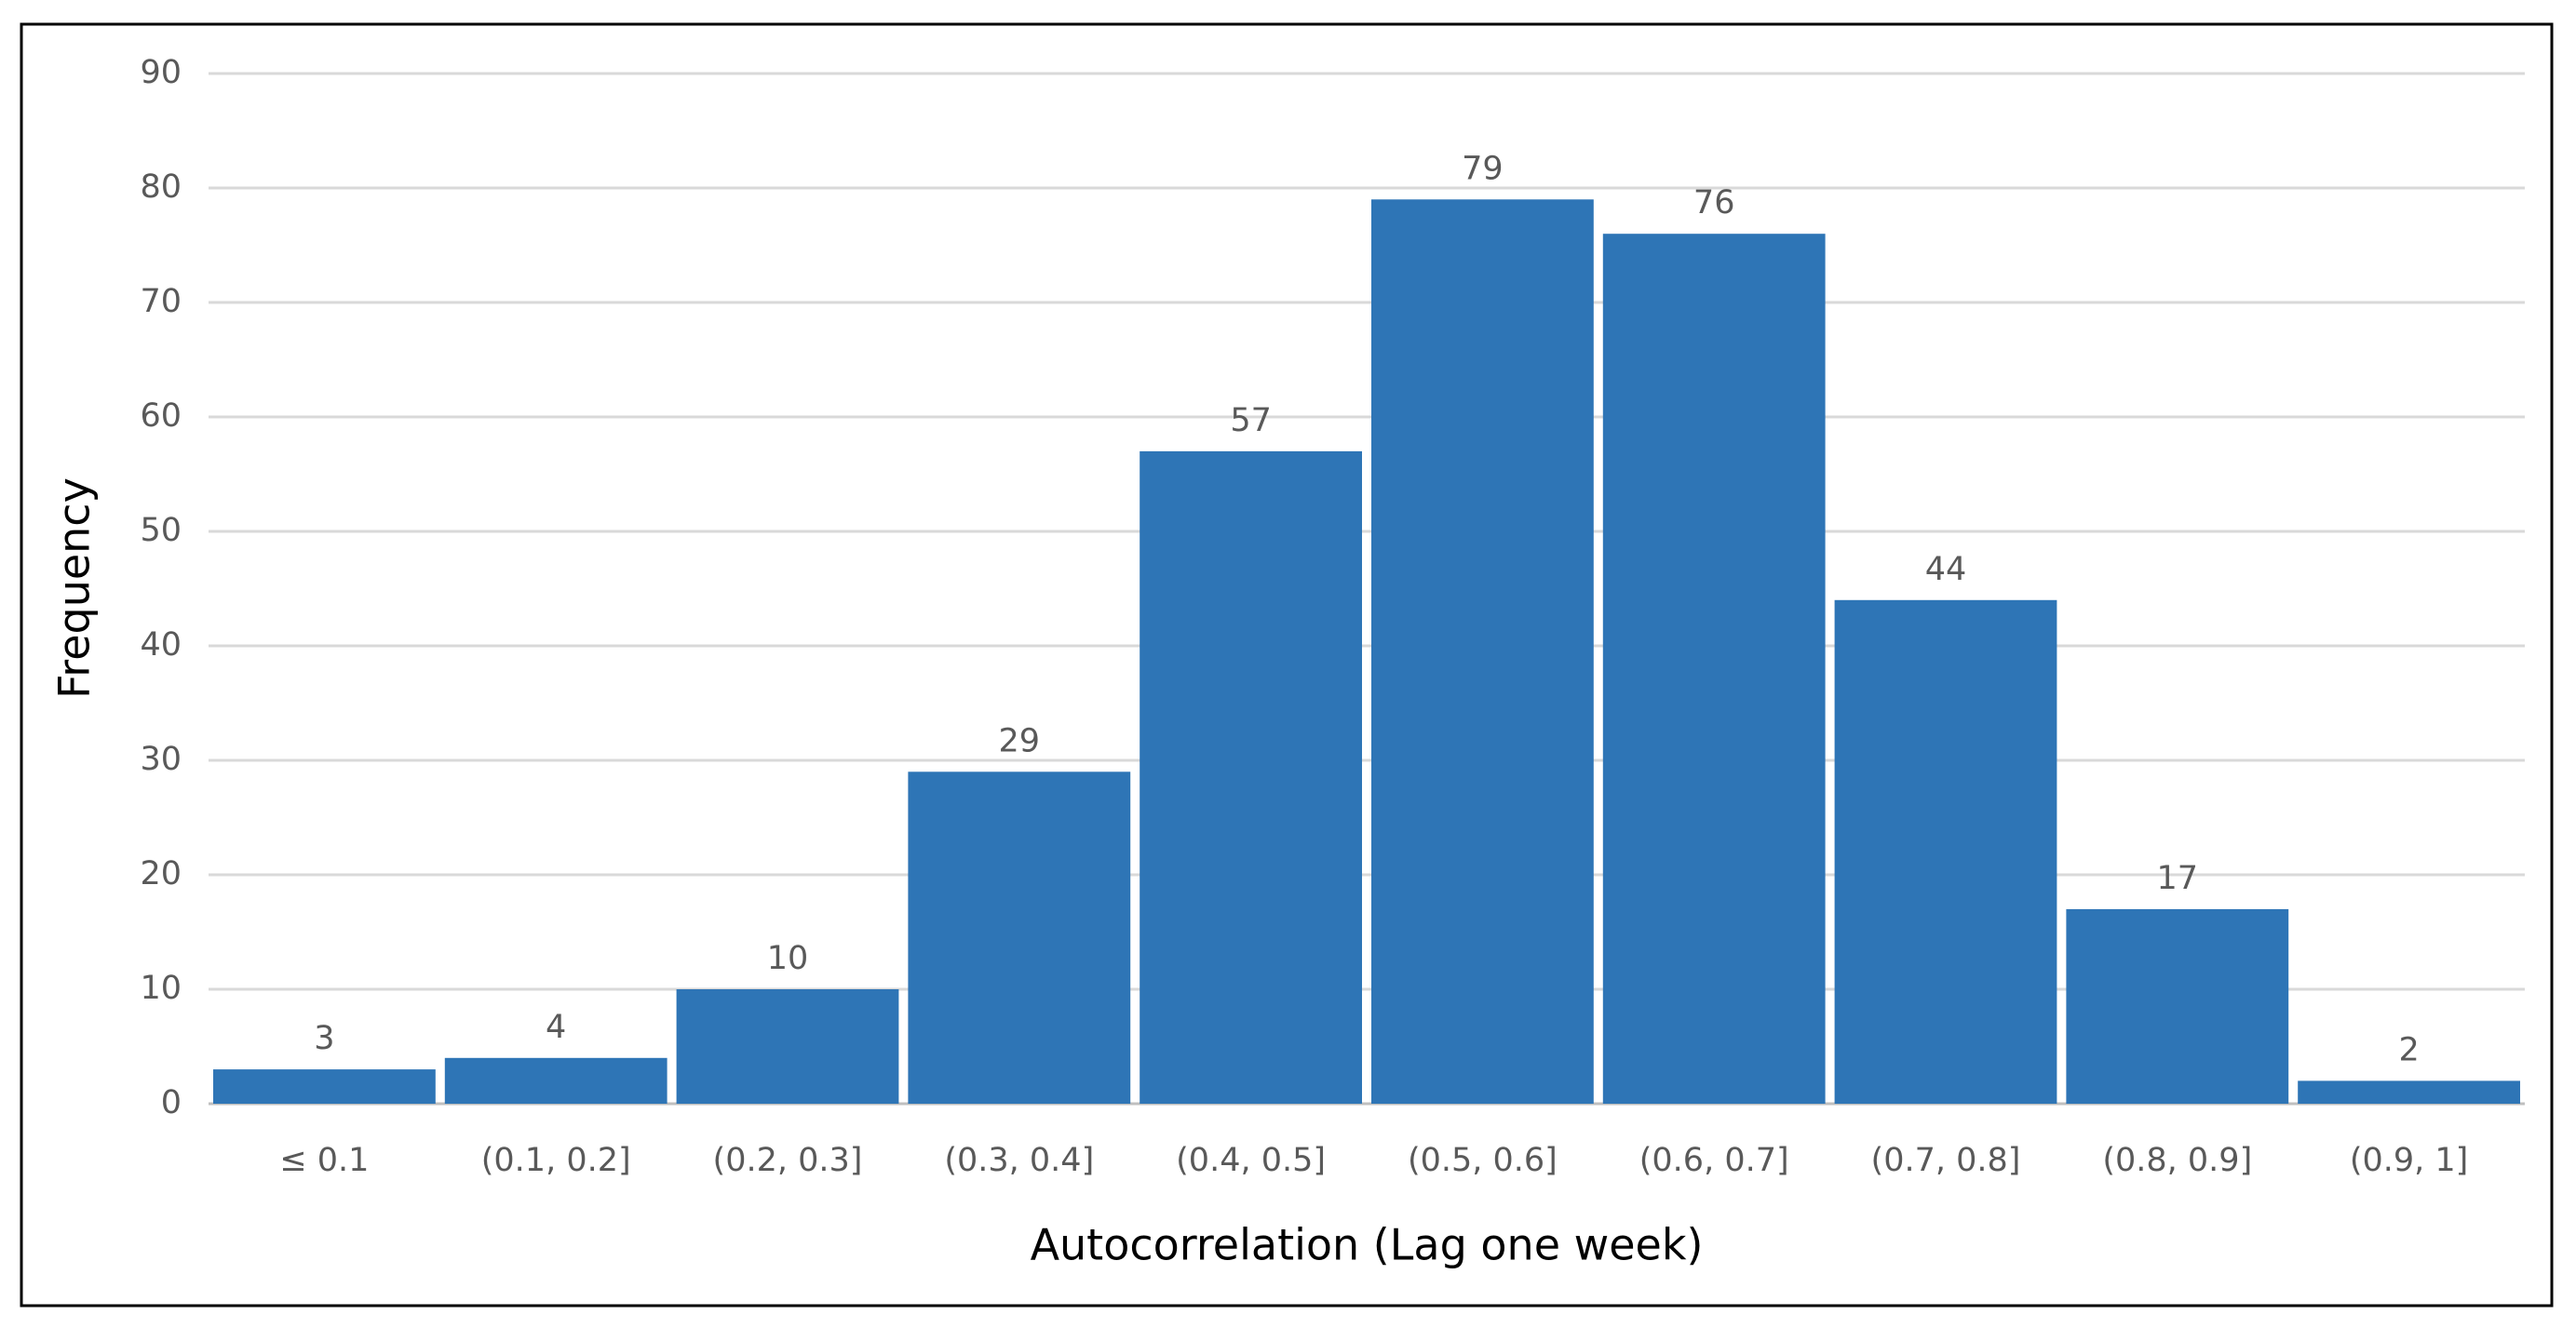 This screenshot has height=1328, width=2576. Describe the element at coordinates (324, 1160) in the screenshot. I see `x-tick-label: ≤ 0.1` at that location.